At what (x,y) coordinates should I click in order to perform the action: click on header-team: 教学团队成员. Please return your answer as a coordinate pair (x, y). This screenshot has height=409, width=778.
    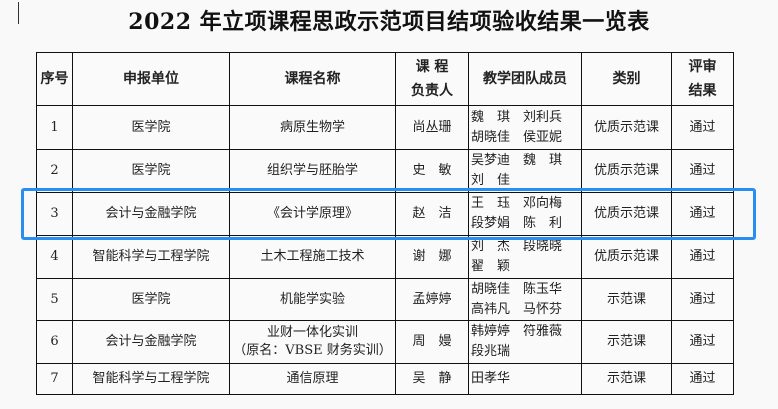
    Looking at the image, I should click on (525, 79).